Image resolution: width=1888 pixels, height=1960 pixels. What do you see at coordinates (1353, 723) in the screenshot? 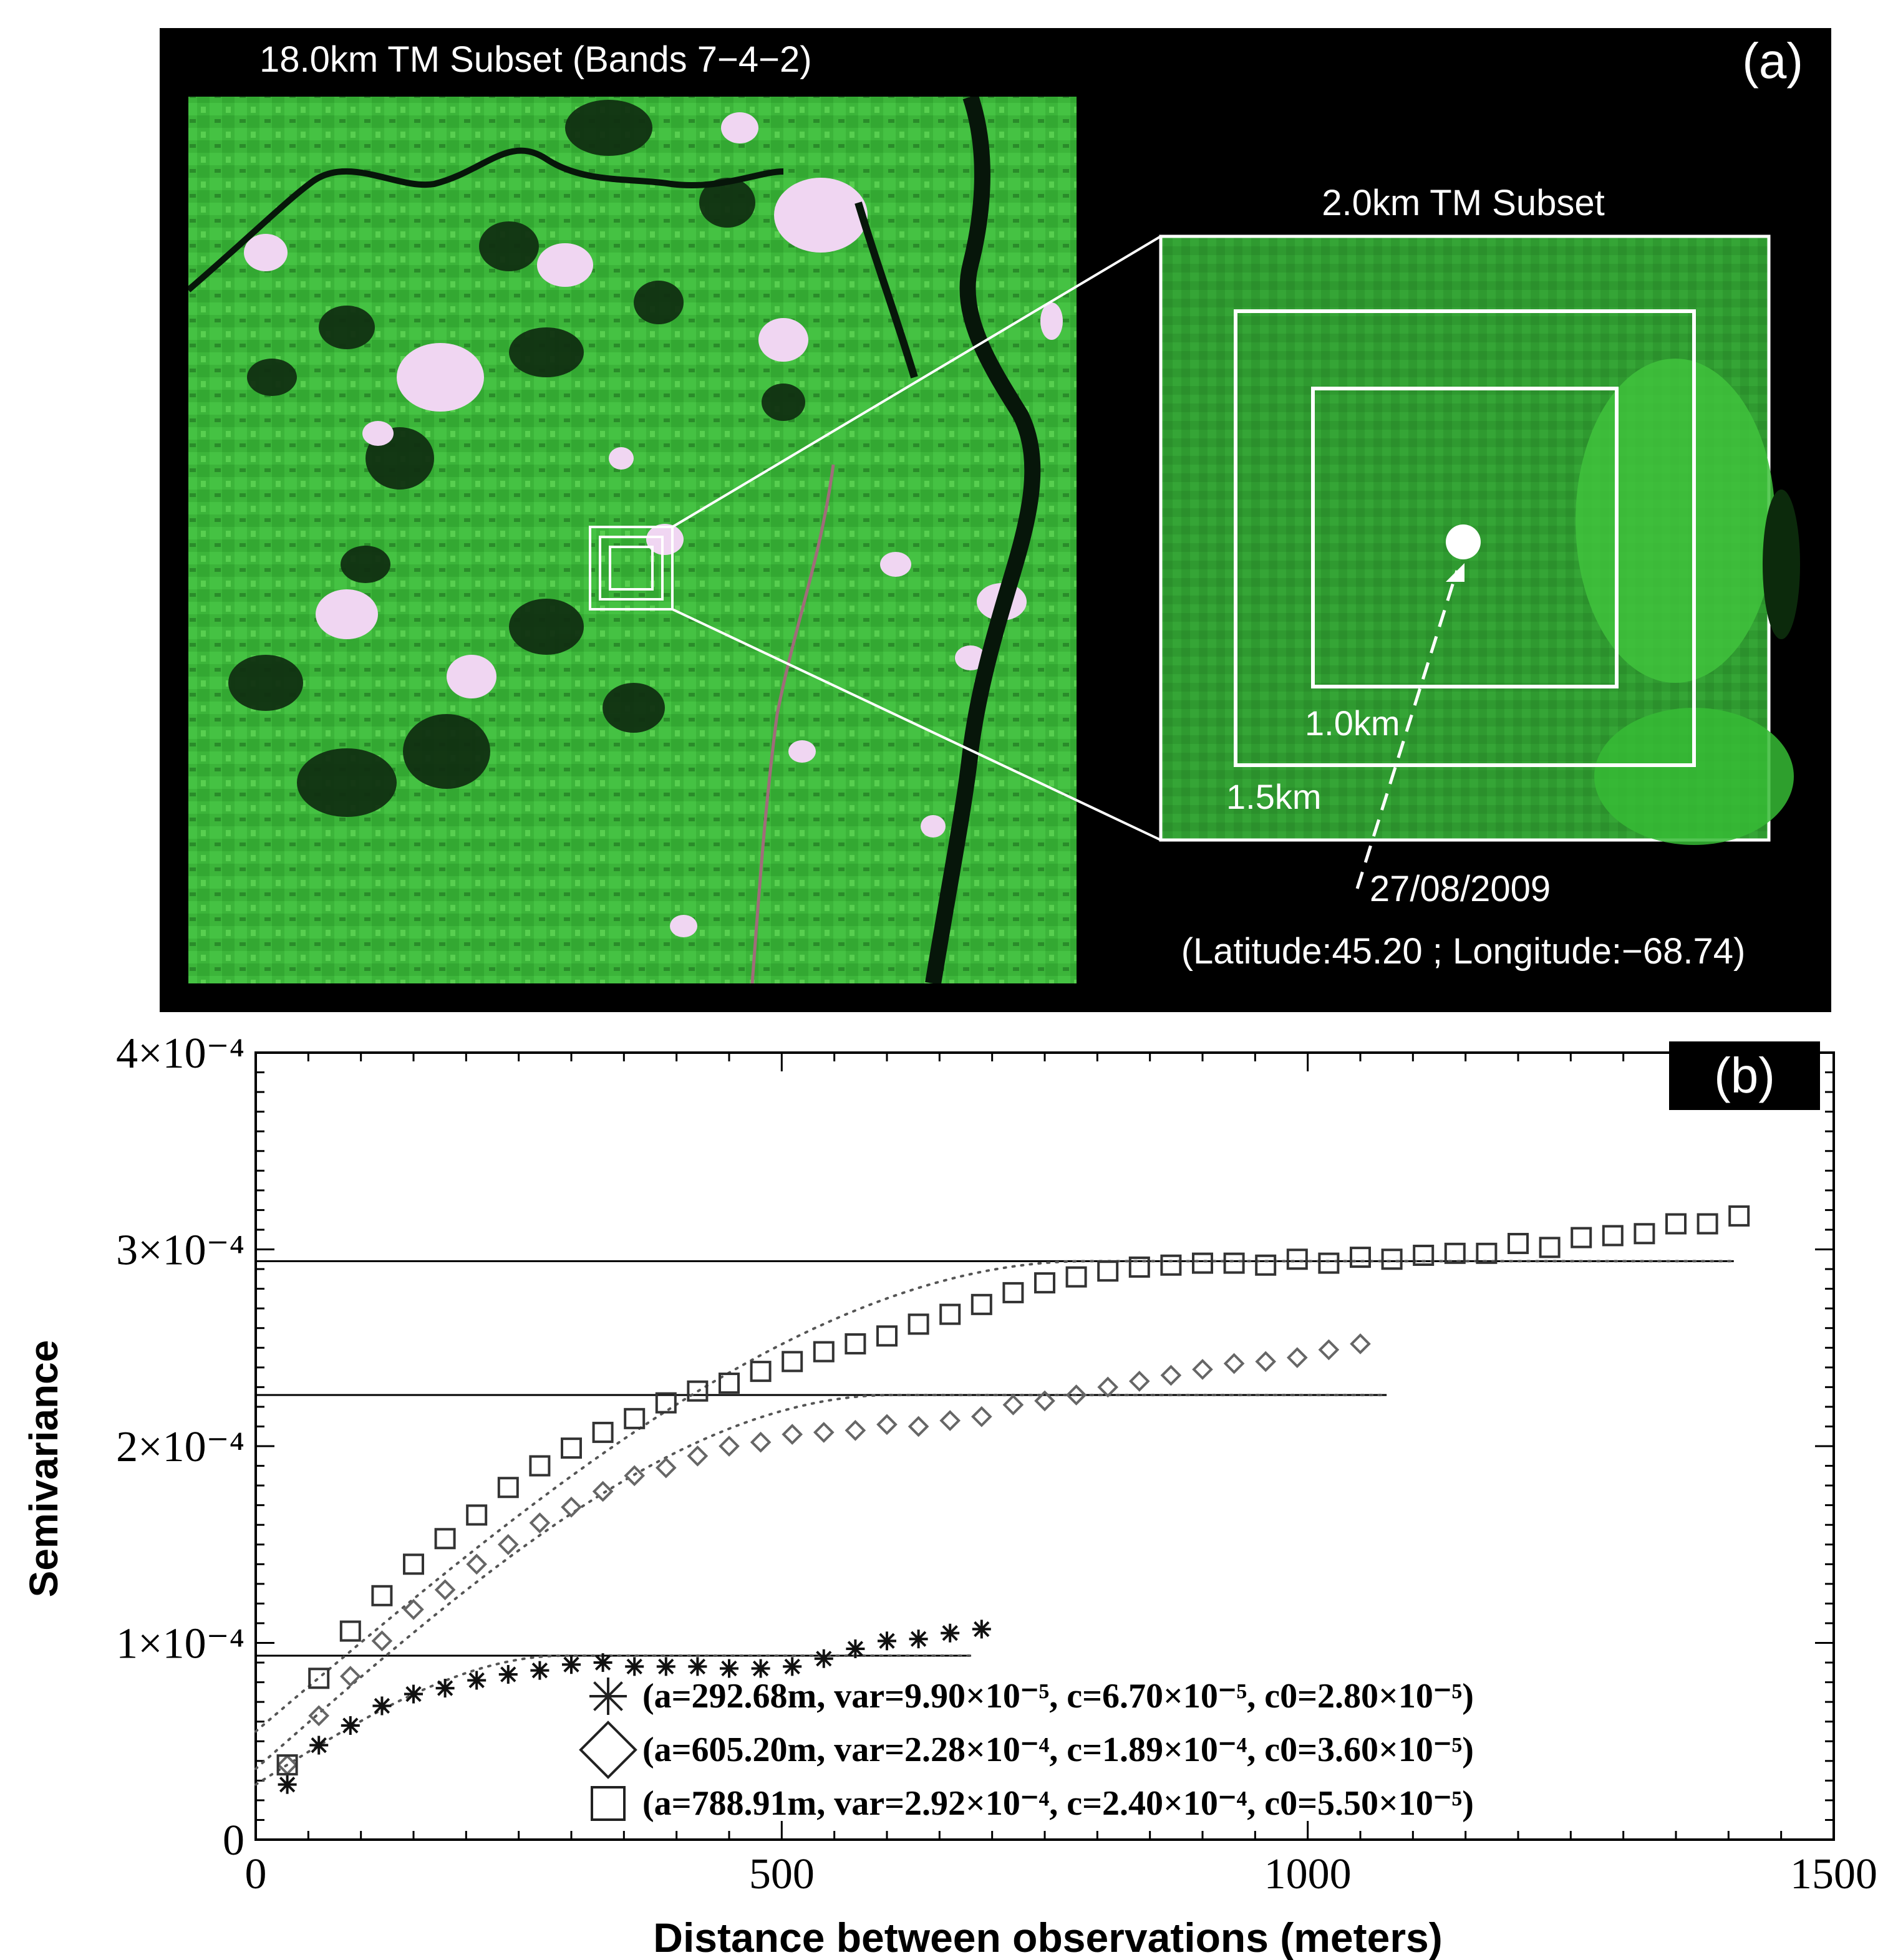
I see `inner-box-label: 1.0km` at bounding box center [1353, 723].